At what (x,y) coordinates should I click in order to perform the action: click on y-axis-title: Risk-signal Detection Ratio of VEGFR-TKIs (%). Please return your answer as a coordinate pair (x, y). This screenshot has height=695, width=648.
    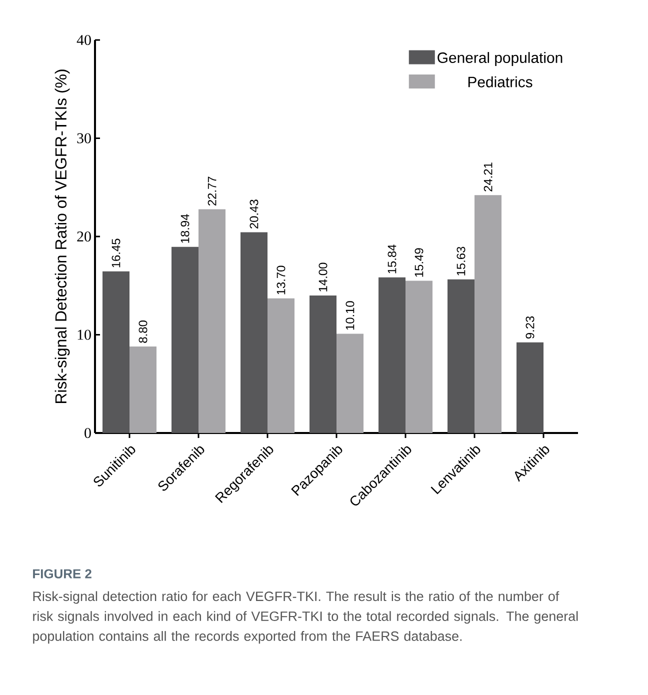
    Looking at the image, I should click on (62, 237).